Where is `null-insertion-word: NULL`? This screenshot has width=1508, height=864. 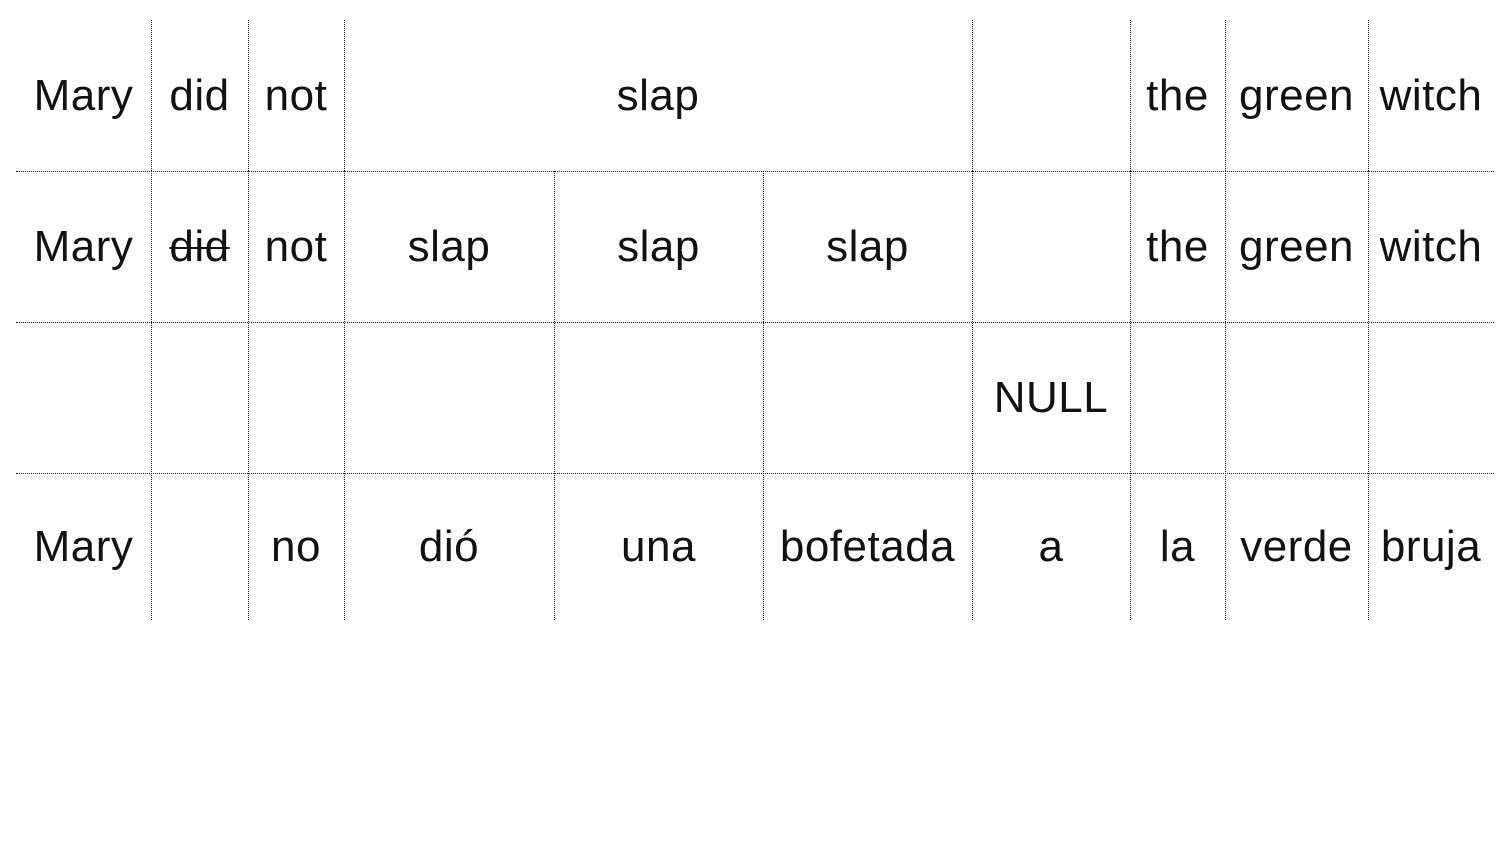 null-insertion-word: NULL is located at coordinates (1051, 397).